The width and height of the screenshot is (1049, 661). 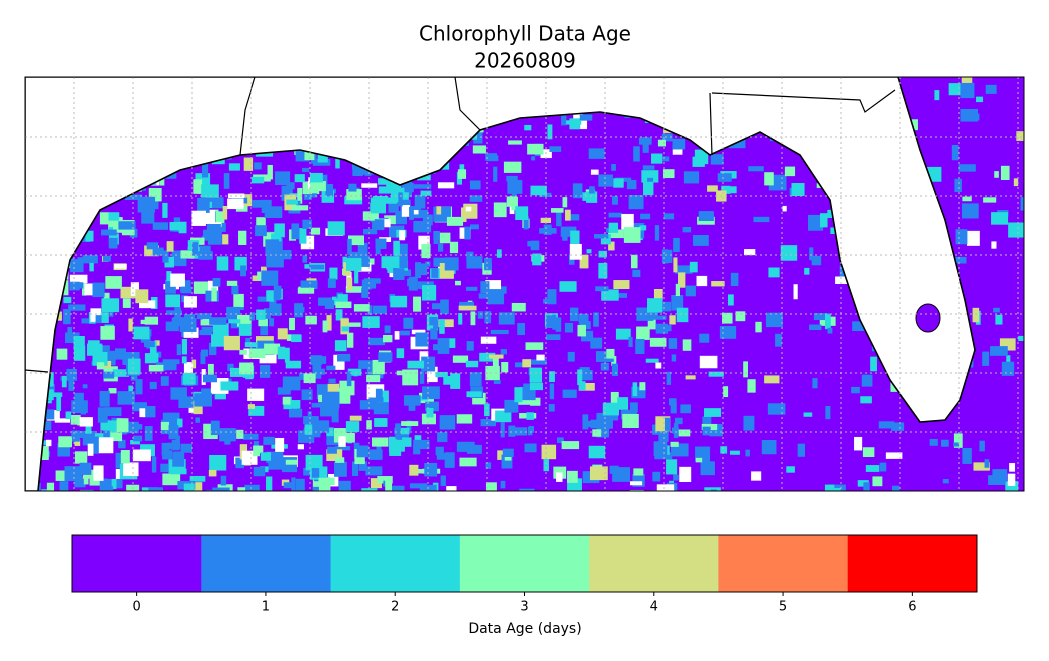 What do you see at coordinates (137, 607) in the screenshot?
I see `tick-label: 0` at bounding box center [137, 607].